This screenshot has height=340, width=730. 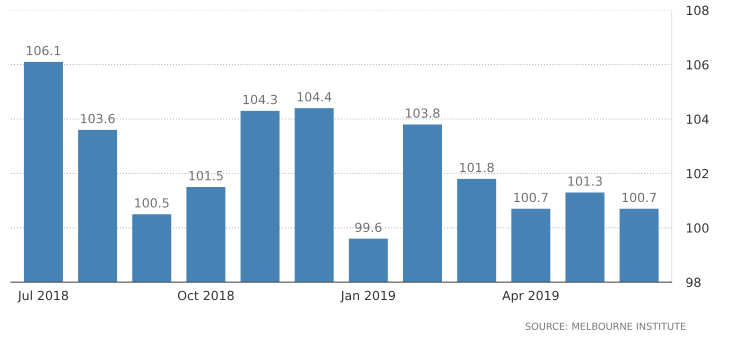 What do you see at coordinates (585, 181) in the screenshot?
I see `data-label: 101.3` at bounding box center [585, 181].